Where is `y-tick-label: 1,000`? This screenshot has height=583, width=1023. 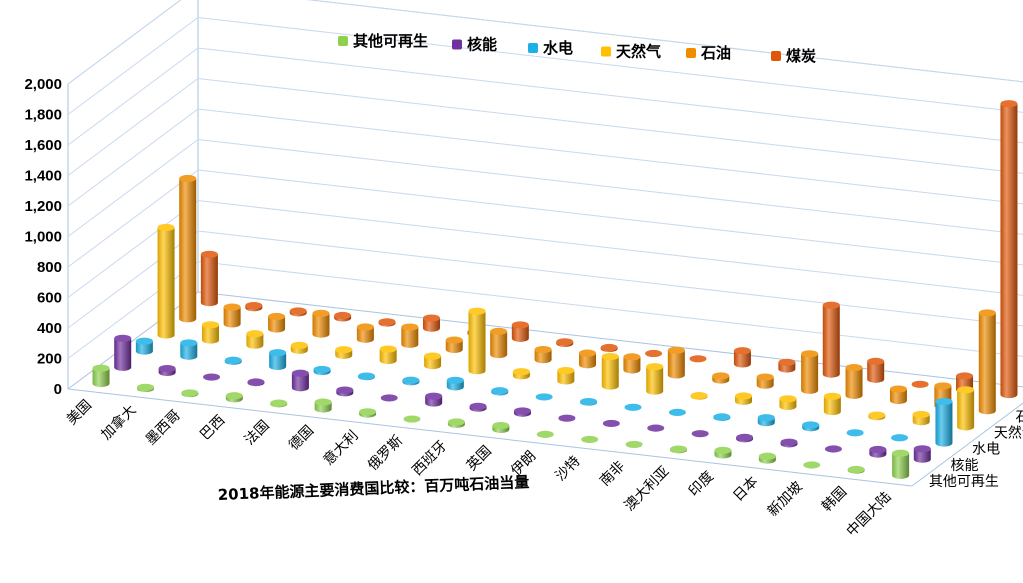
y-tick-label: 1,000 is located at coordinates (43, 237).